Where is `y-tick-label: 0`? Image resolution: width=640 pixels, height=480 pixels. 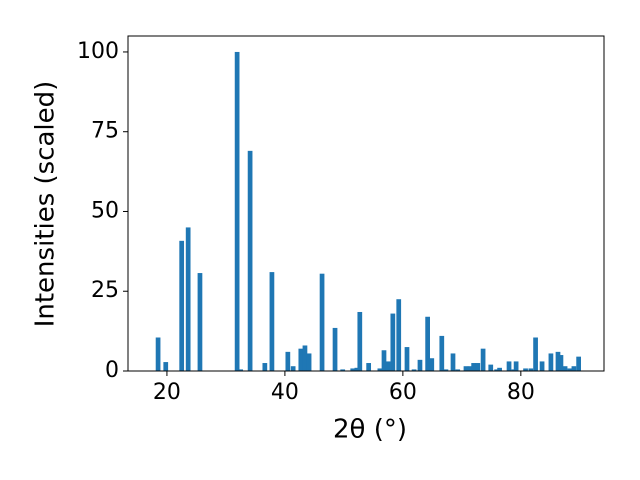 y-tick-label: 0 is located at coordinates (112, 370).